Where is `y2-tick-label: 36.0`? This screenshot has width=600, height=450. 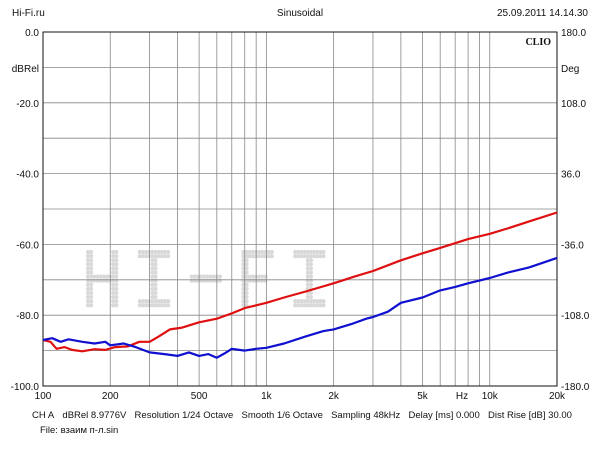
y2-tick-label: 36.0 is located at coordinates (571, 175).